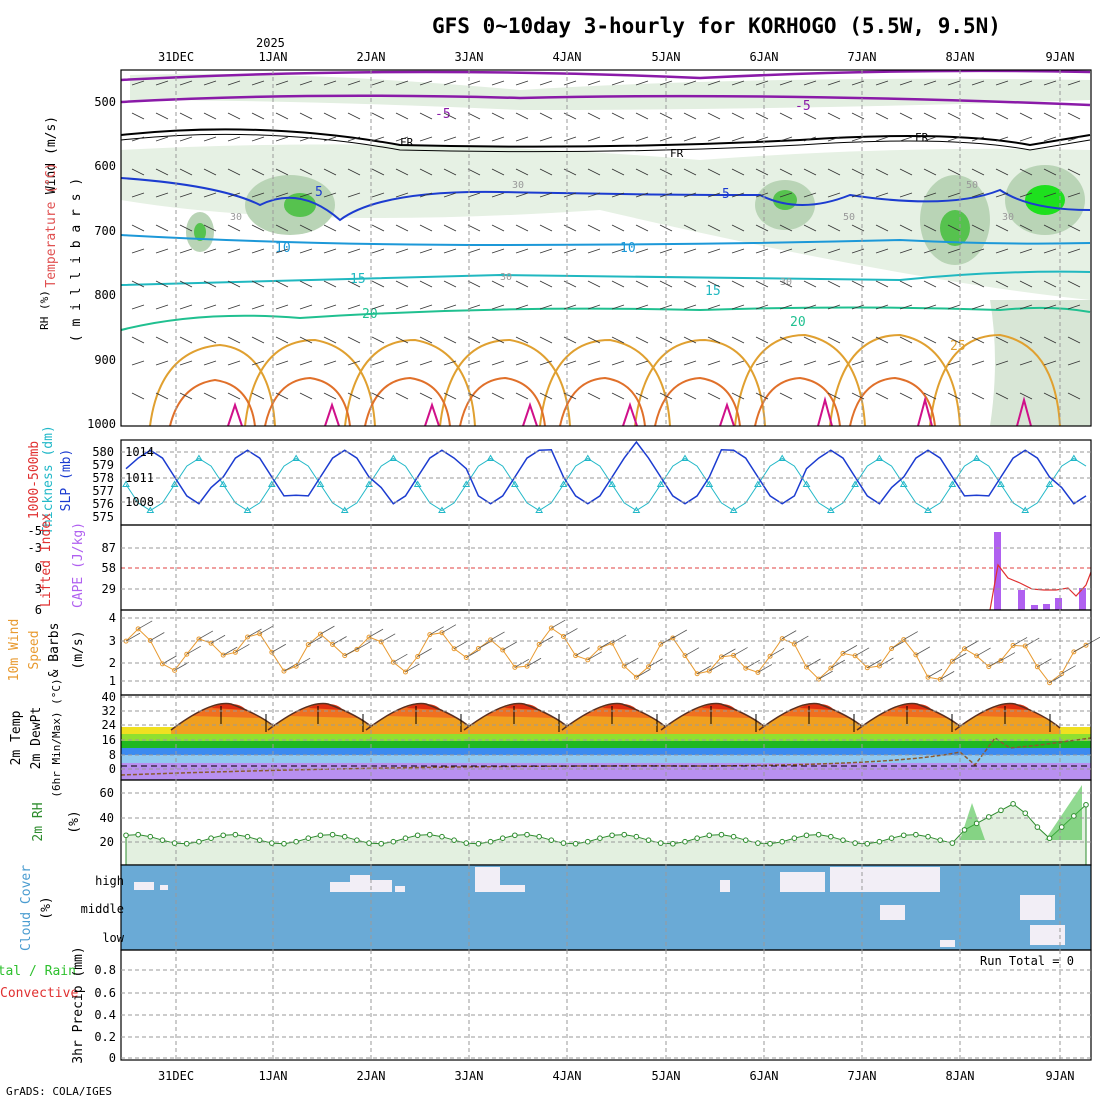 This screenshot has height=1100, width=1100. Describe the element at coordinates (103, 478) in the screenshot. I see `axis-tick-label: 578` at that location.